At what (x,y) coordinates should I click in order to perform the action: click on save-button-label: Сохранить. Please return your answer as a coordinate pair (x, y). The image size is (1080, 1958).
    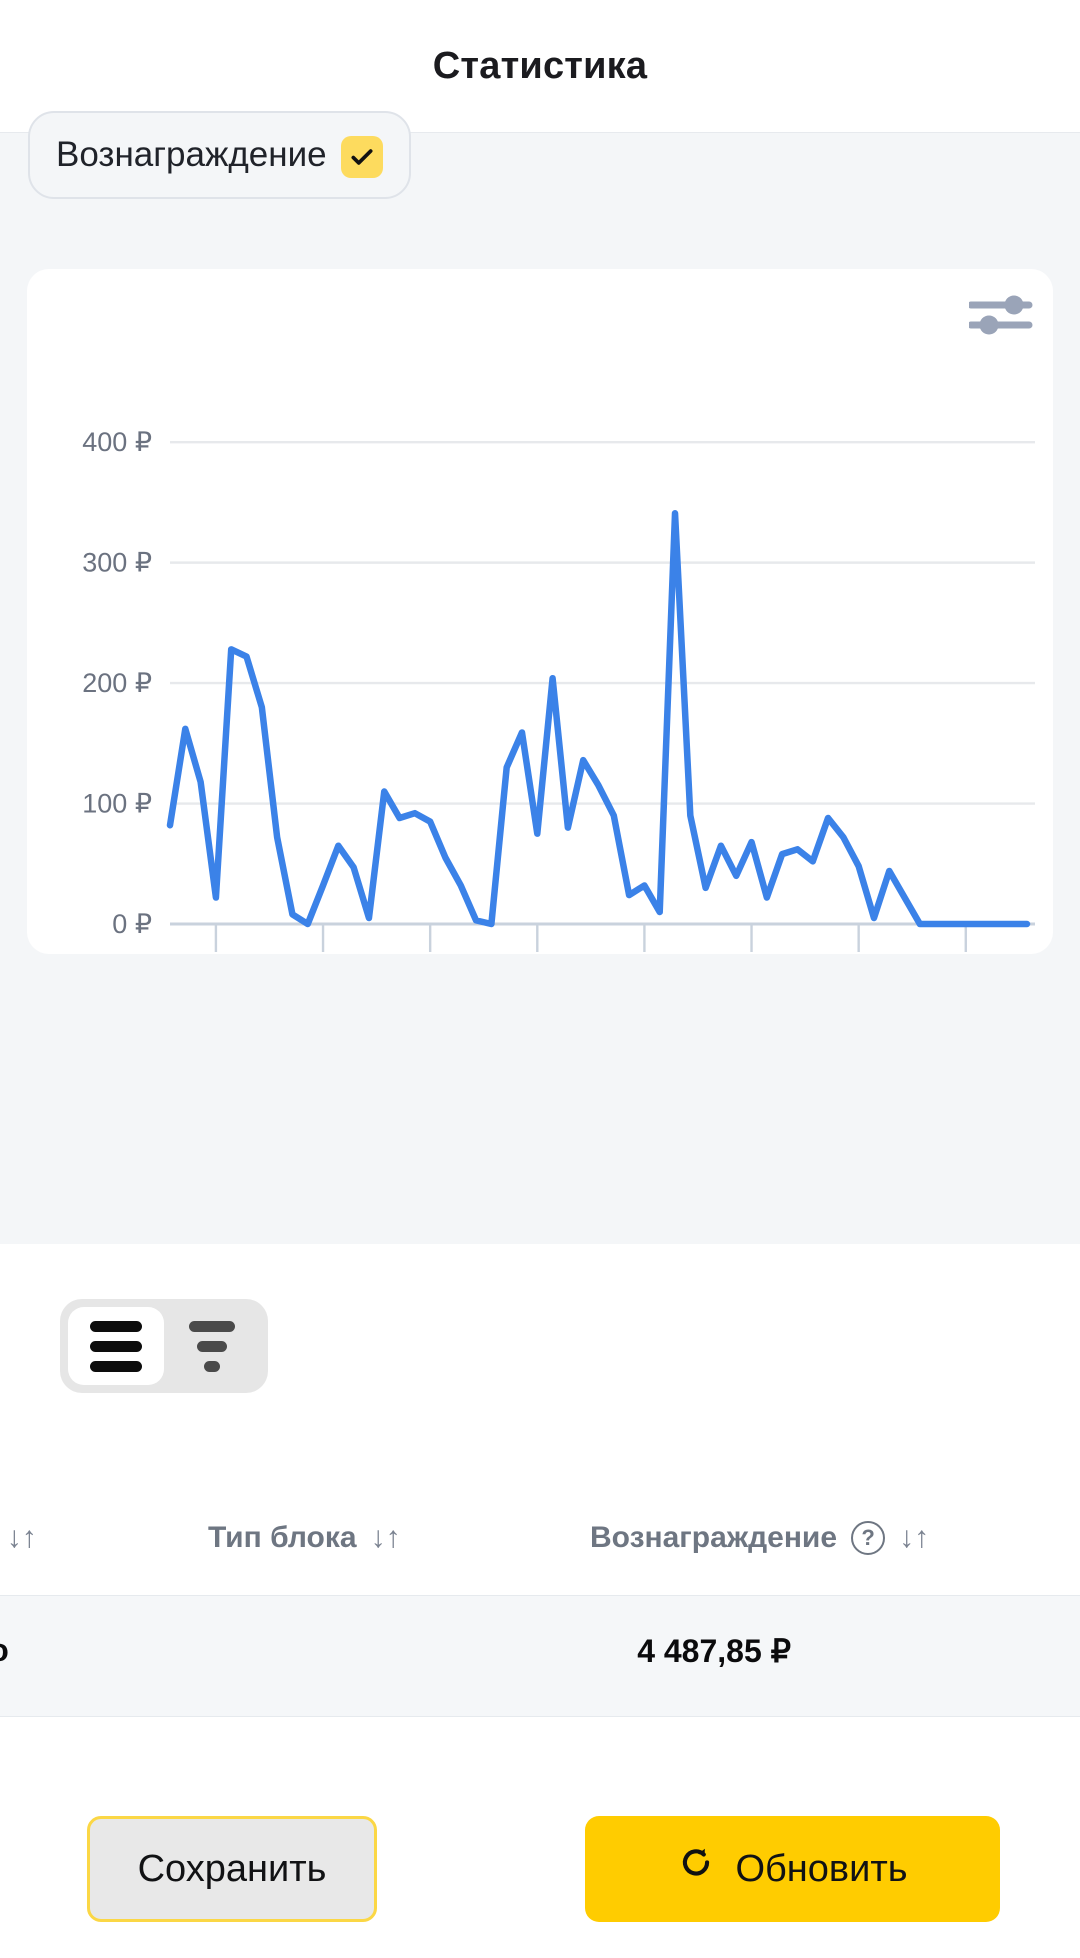
    Looking at the image, I should click on (232, 1868).